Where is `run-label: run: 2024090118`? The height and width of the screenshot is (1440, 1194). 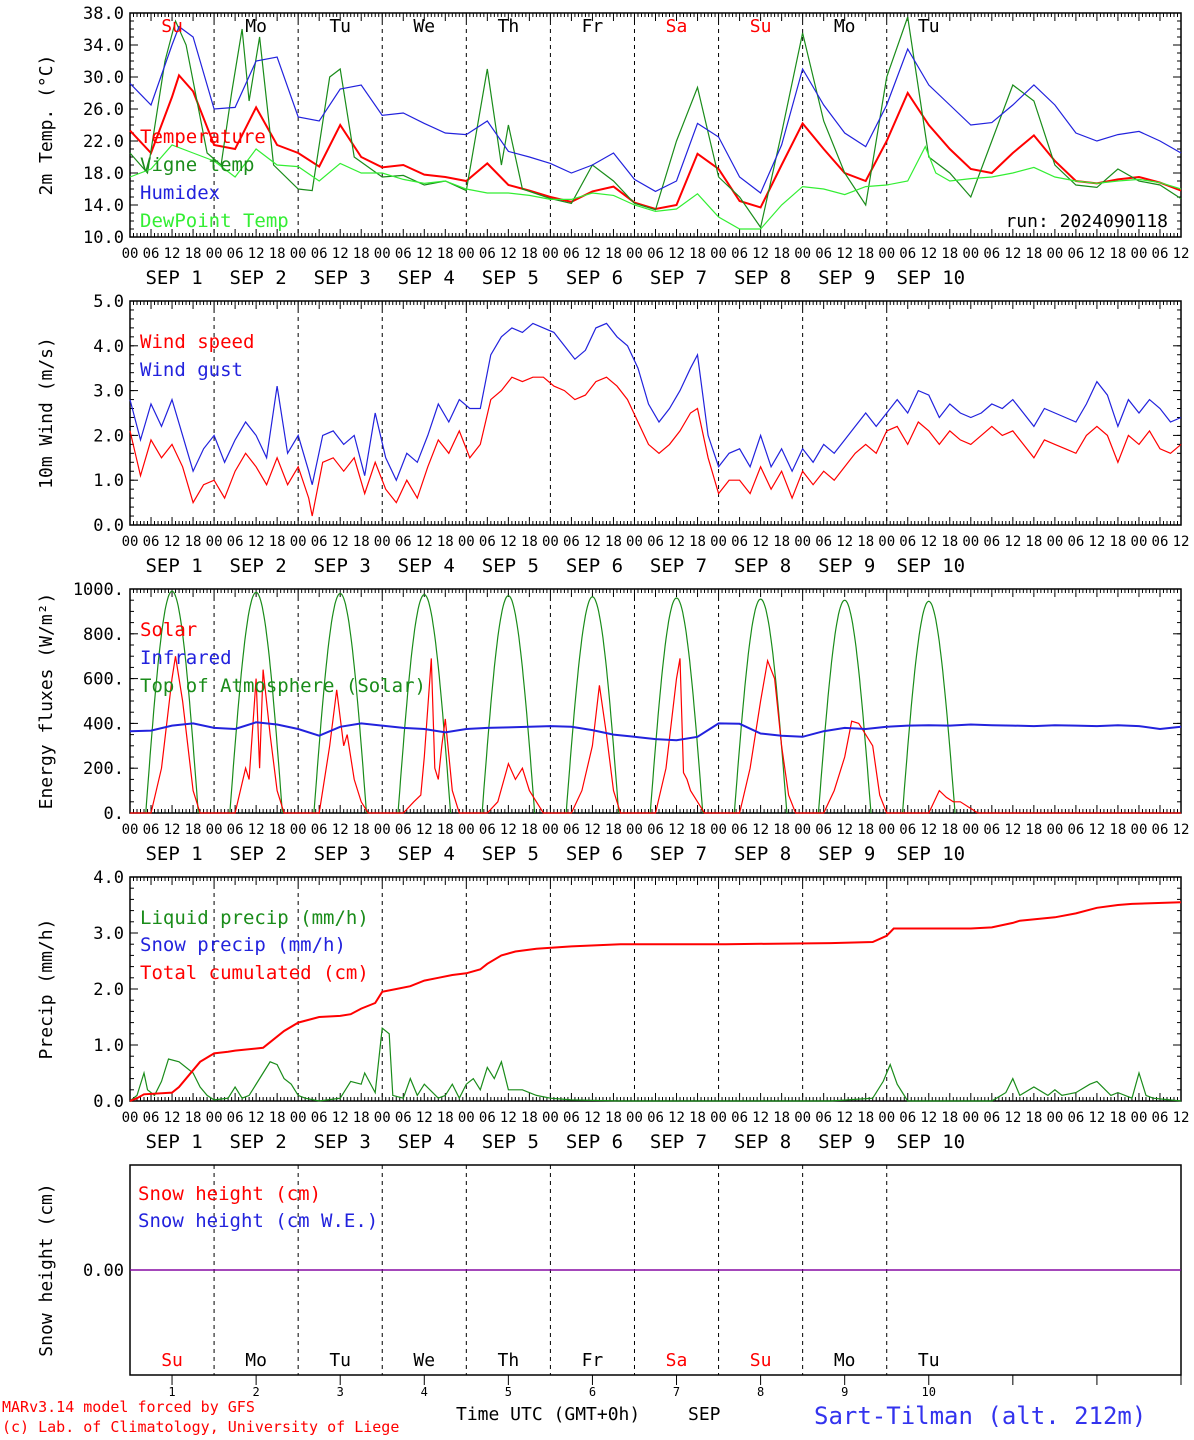
run-label: run: 2024090118 is located at coordinates (1086, 221).